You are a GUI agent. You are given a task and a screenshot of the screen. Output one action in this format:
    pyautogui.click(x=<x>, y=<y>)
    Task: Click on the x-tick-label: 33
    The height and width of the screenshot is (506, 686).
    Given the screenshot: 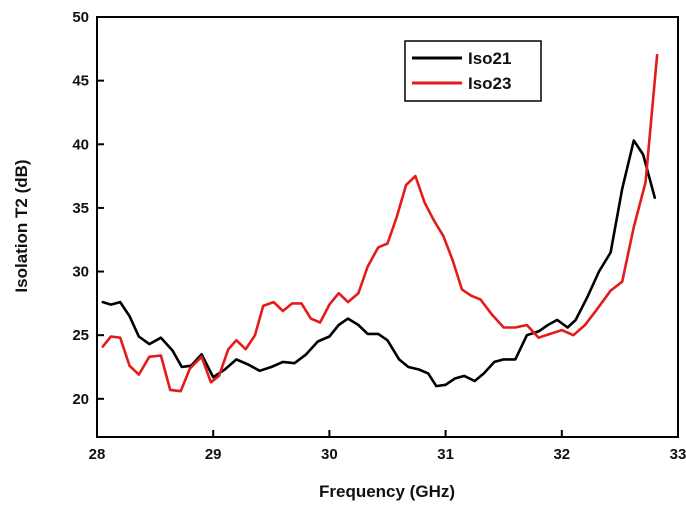 What is the action you would take?
    pyautogui.click(x=678, y=454)
    